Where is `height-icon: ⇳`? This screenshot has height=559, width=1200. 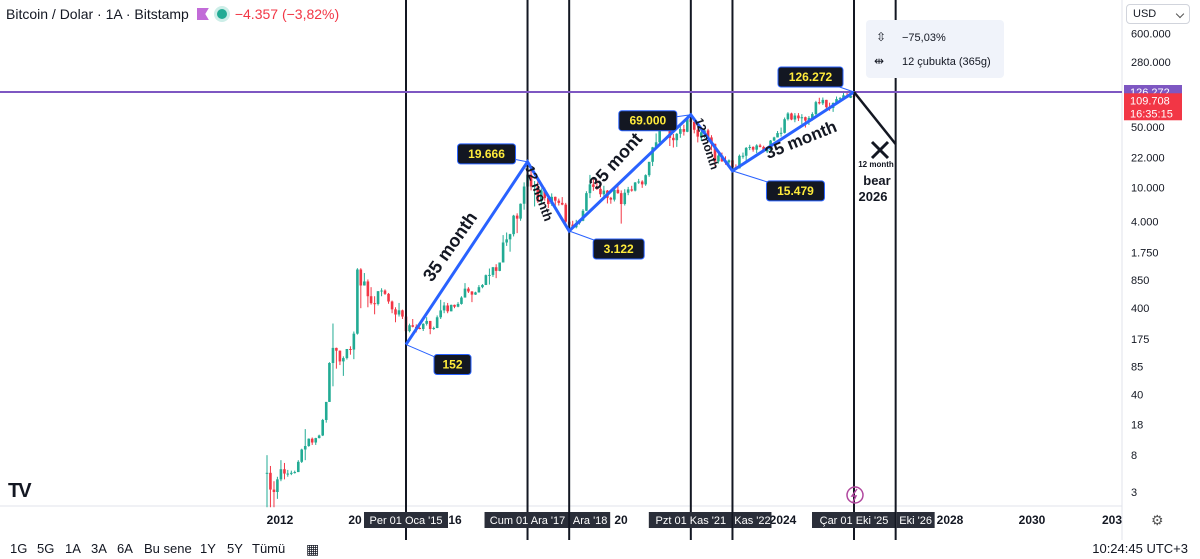 height-icon: ⇳ is located at coordinates (881, 37).